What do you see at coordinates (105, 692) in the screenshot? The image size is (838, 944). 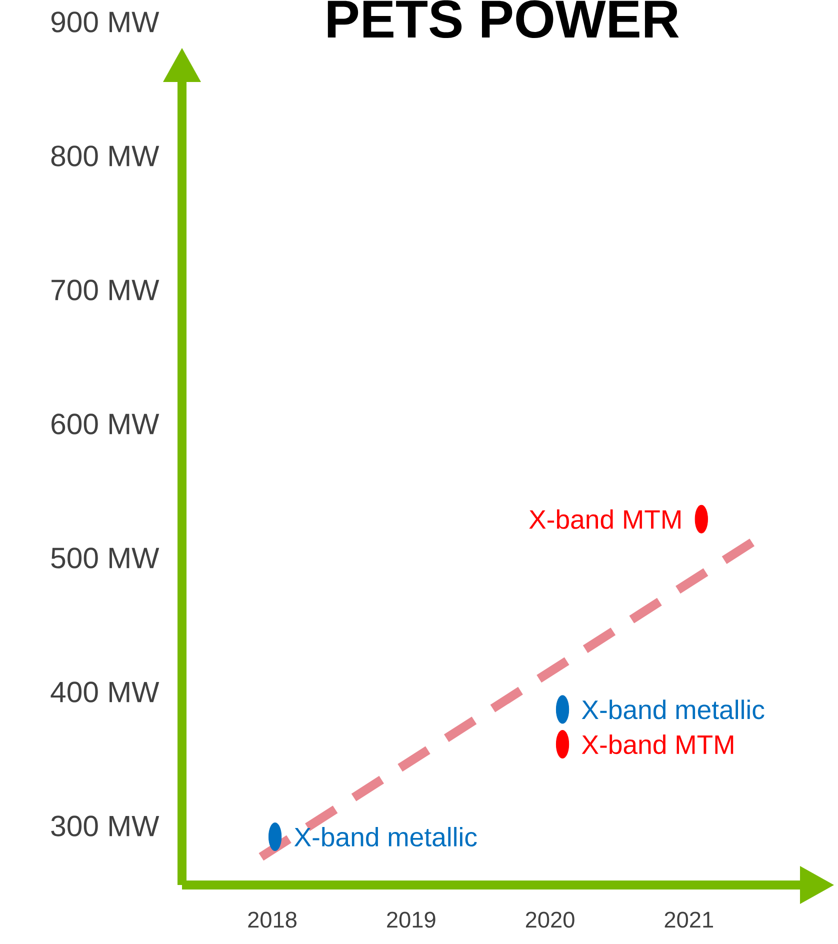 I see `y-tick-label: 400 MW` at bounding box center [105, 692].